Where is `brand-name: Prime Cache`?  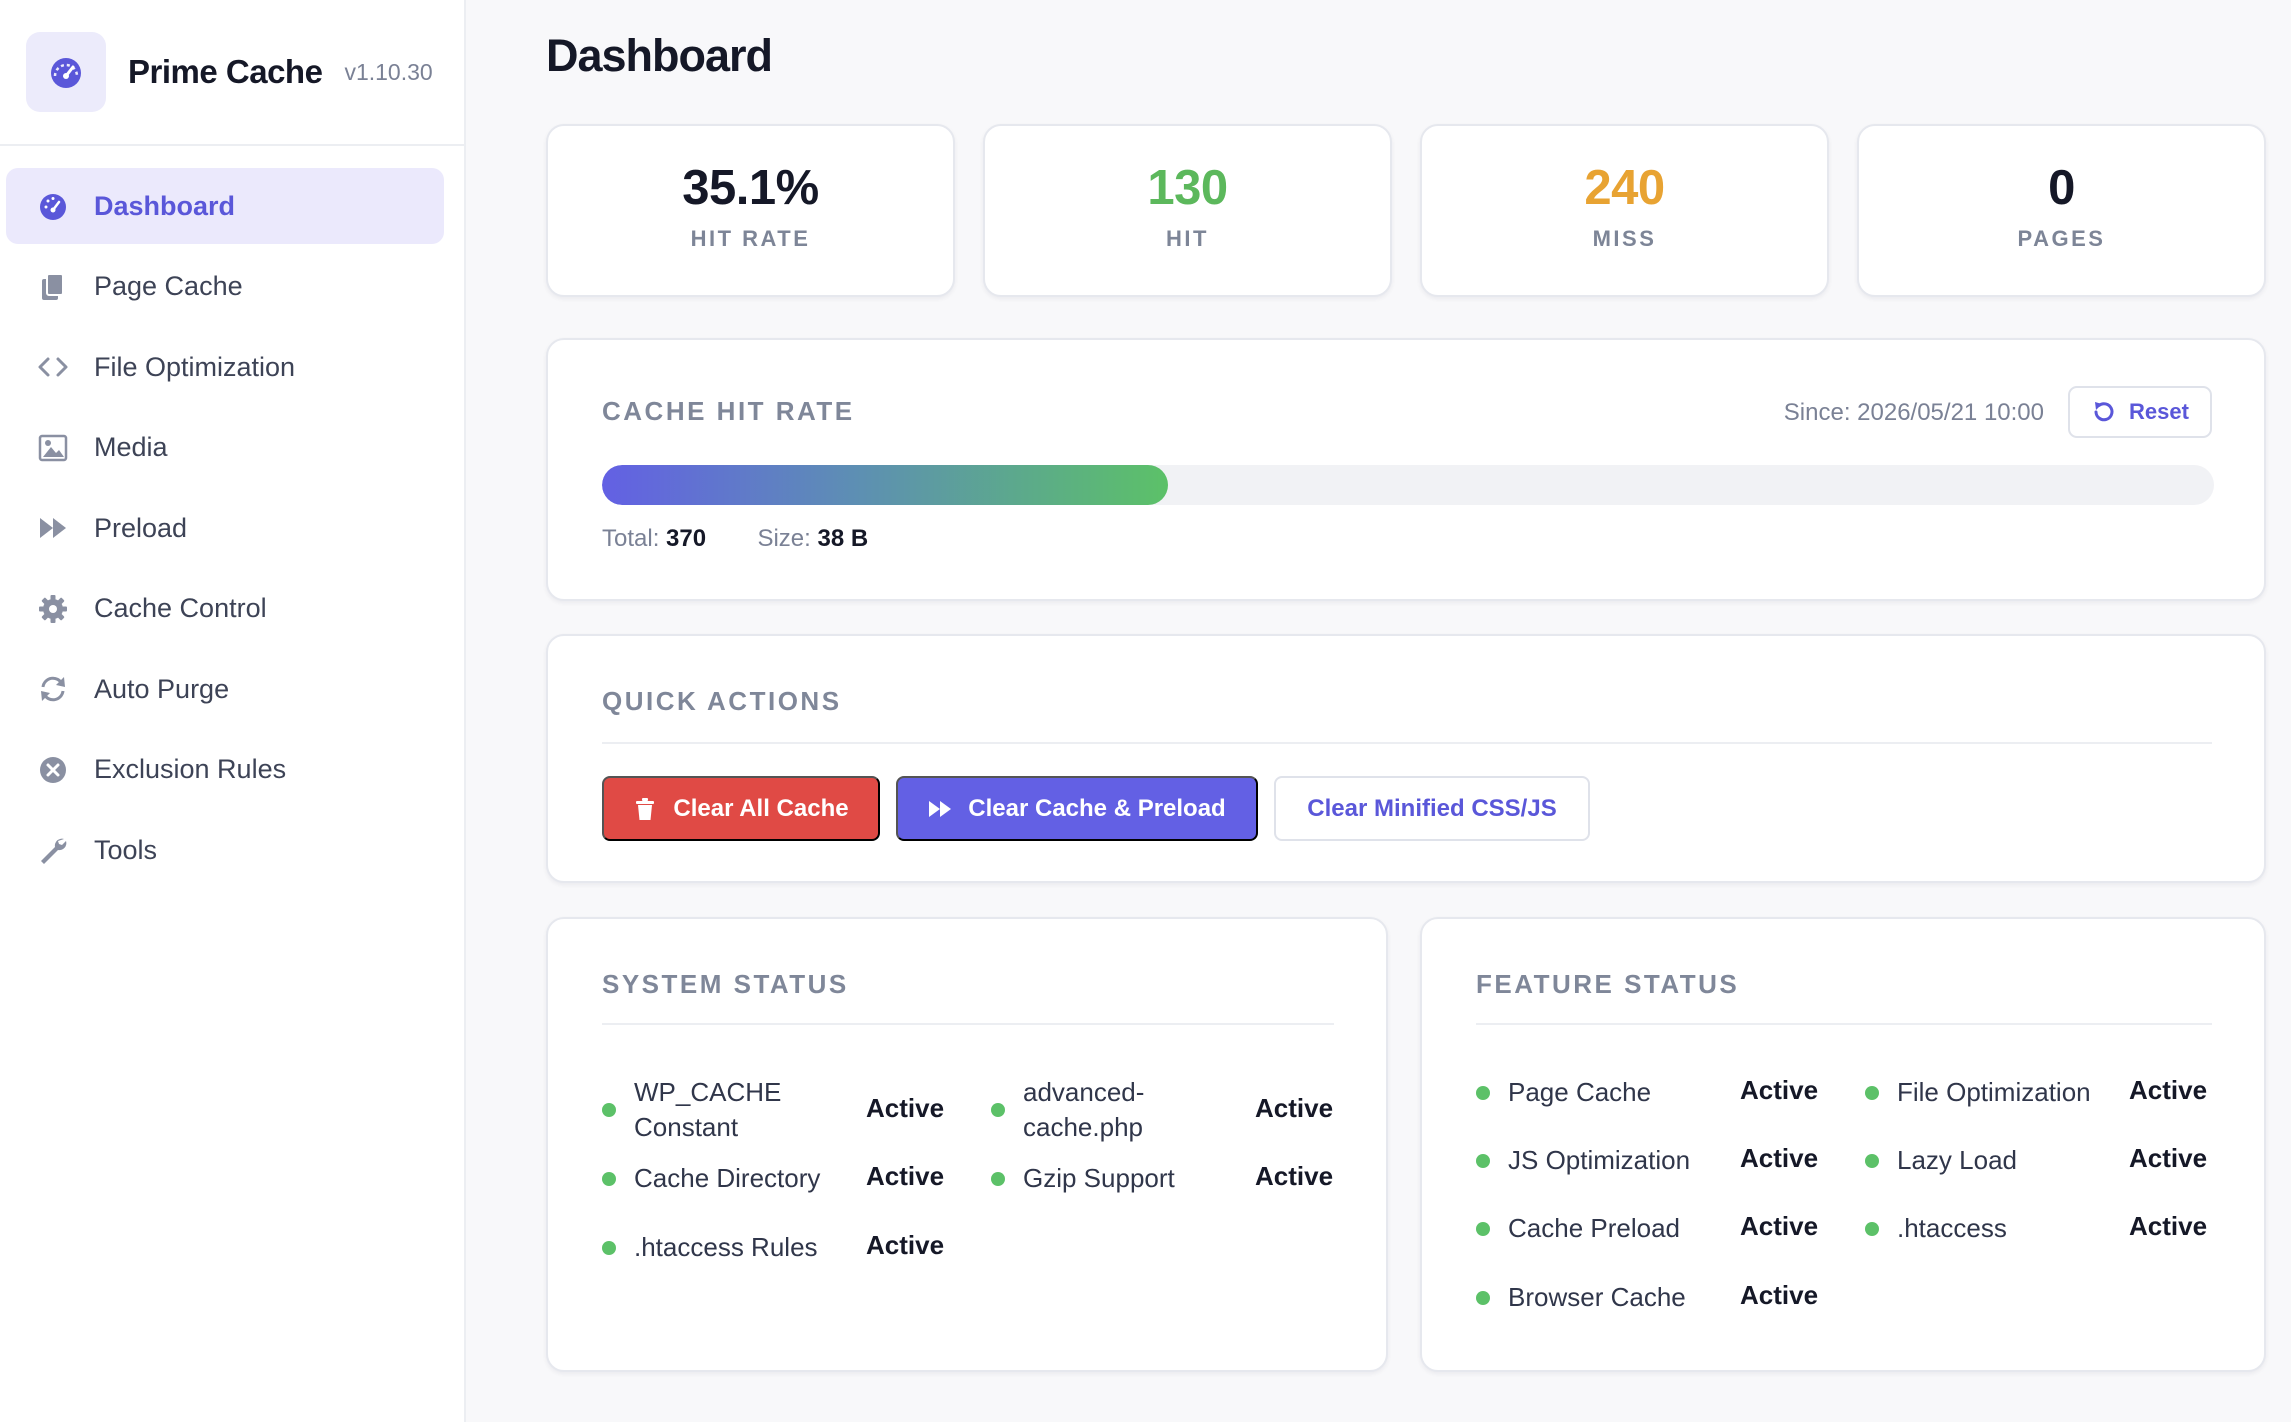 brand-name: Prime Cache is located at coordinates (225, 71).